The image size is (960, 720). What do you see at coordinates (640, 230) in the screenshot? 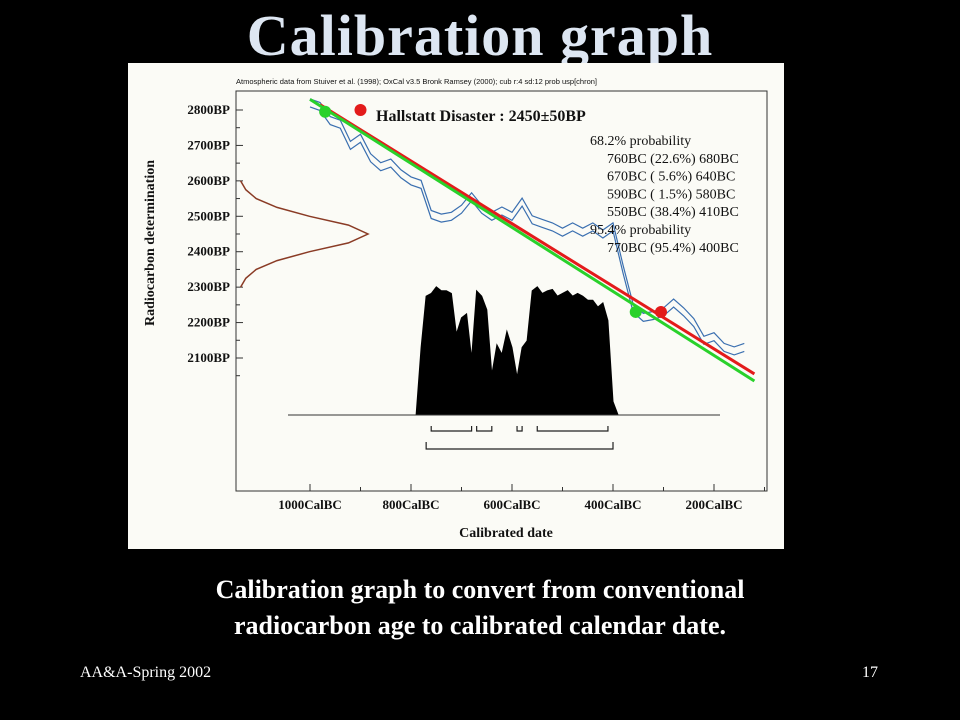
I see `probability-line: 95.4% probability` at bounding box center [640, 230].